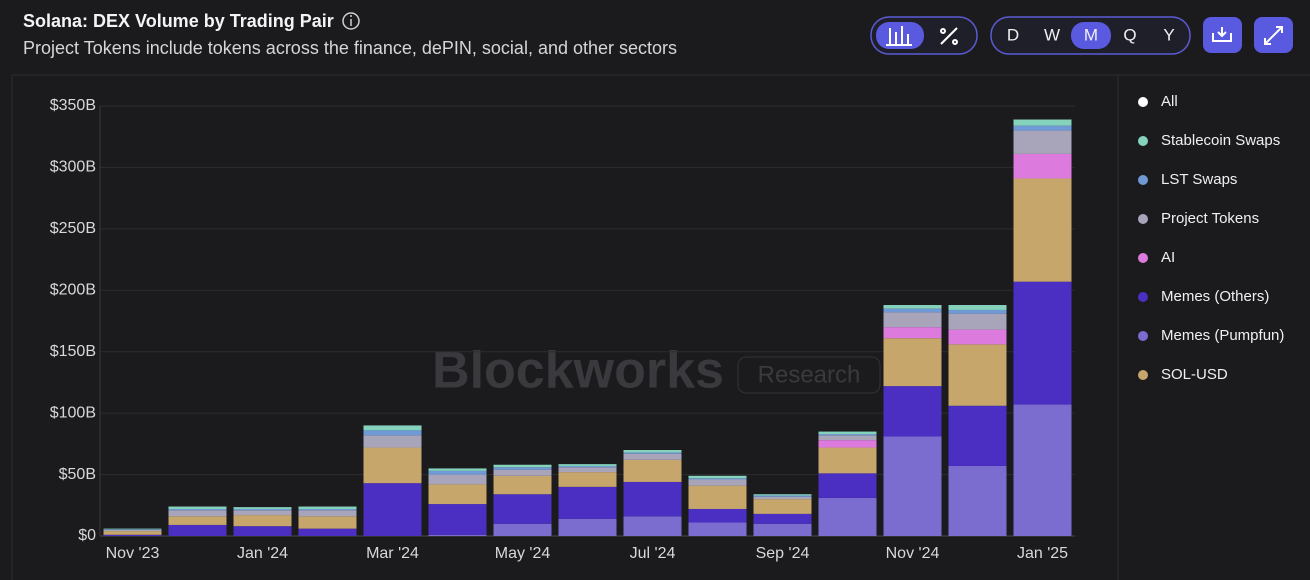  What do you see at coordinates (133, 553) in the screenshot?
I see `x-tick-label: Nov '23` at bounding box center [133, 553].